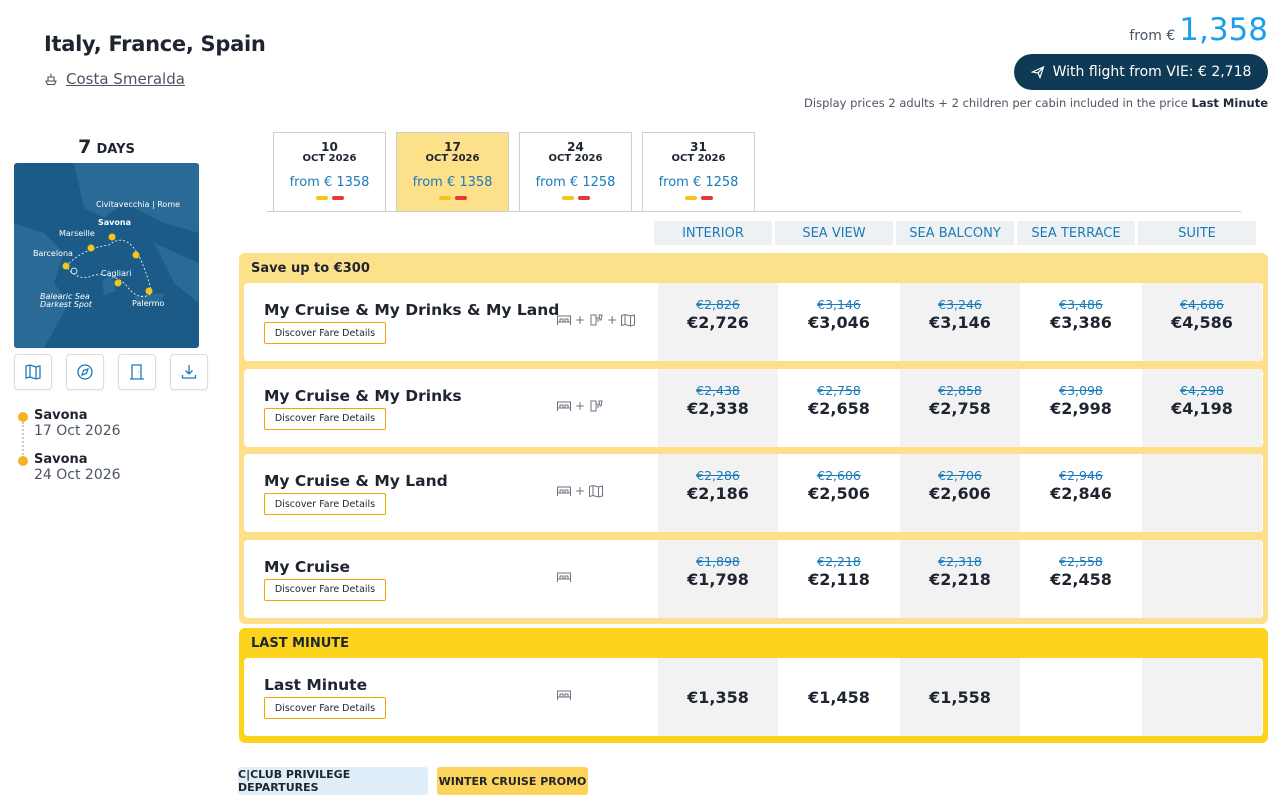 The height and width of the screenshot is (800, 1283). I want to click on flight-button-label: With flight from VIE: € 2,718, so click(1152, 72).